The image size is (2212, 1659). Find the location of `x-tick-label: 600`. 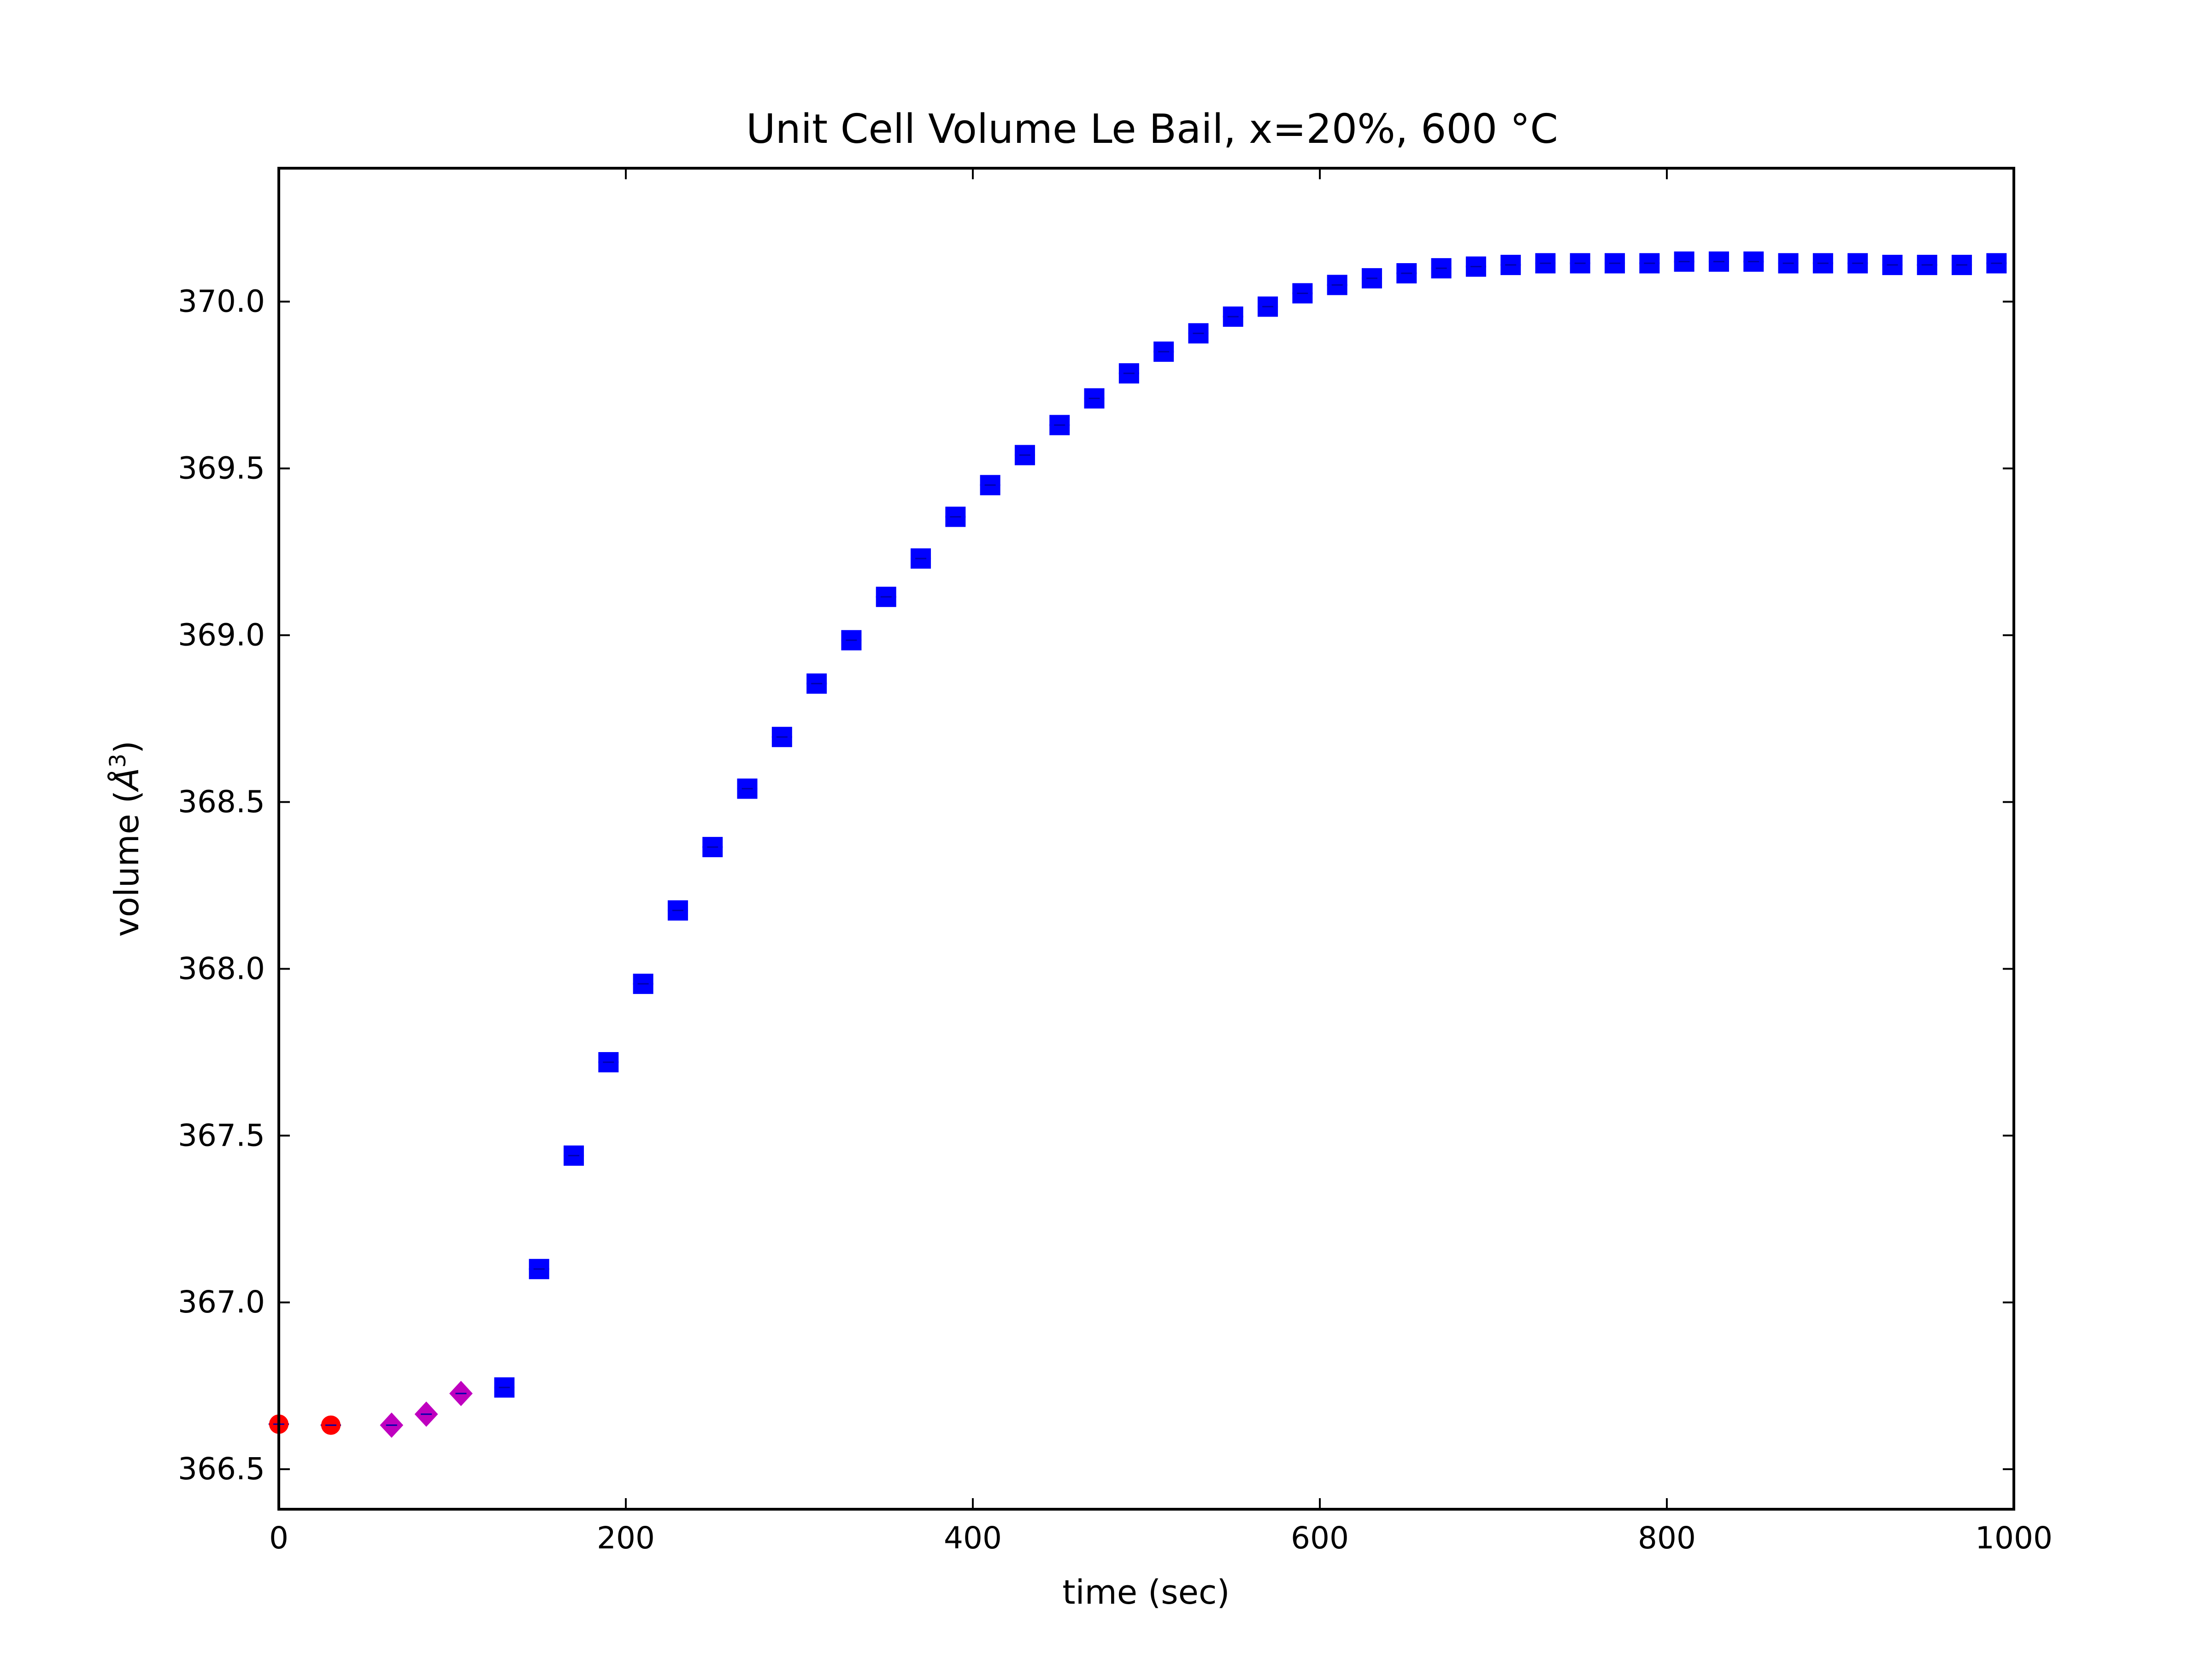

x-tick-label: 600 is located at coordinates (1320, 1538).